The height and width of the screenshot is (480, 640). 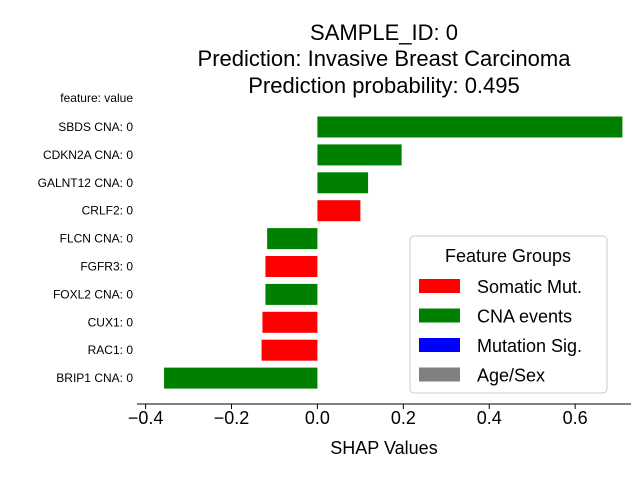 I want to click on chart-title-line-2: Prediction: Invasive Breast Carcinoma, so click(x=385, y=58).